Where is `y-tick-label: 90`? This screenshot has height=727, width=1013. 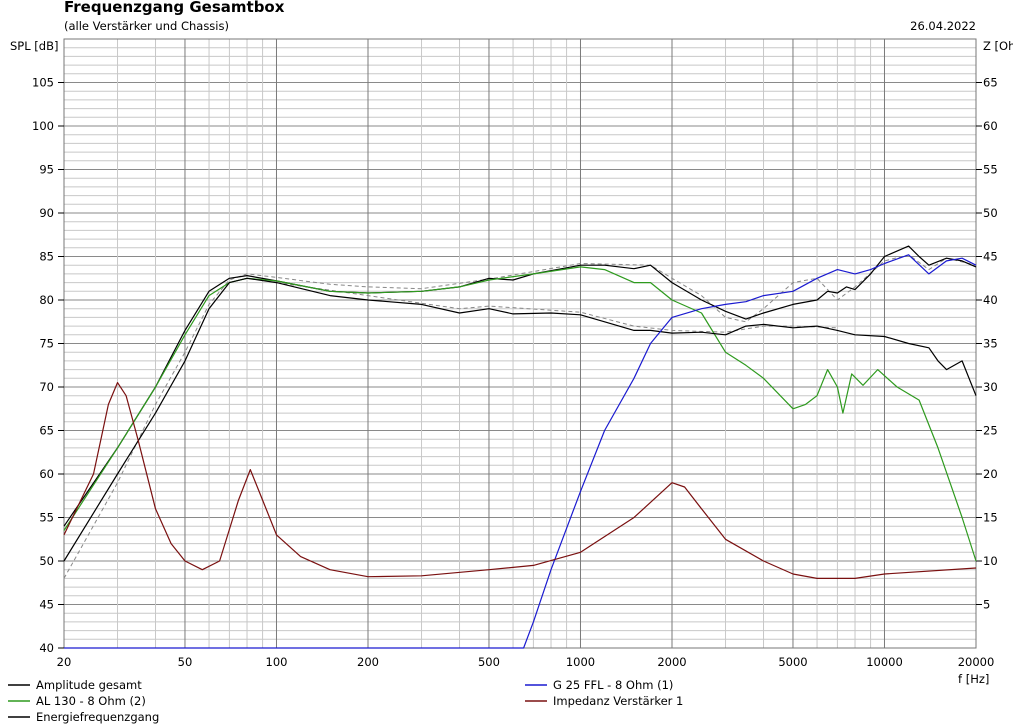 y-tick-label: 90 is located at coordinates (46, 213).